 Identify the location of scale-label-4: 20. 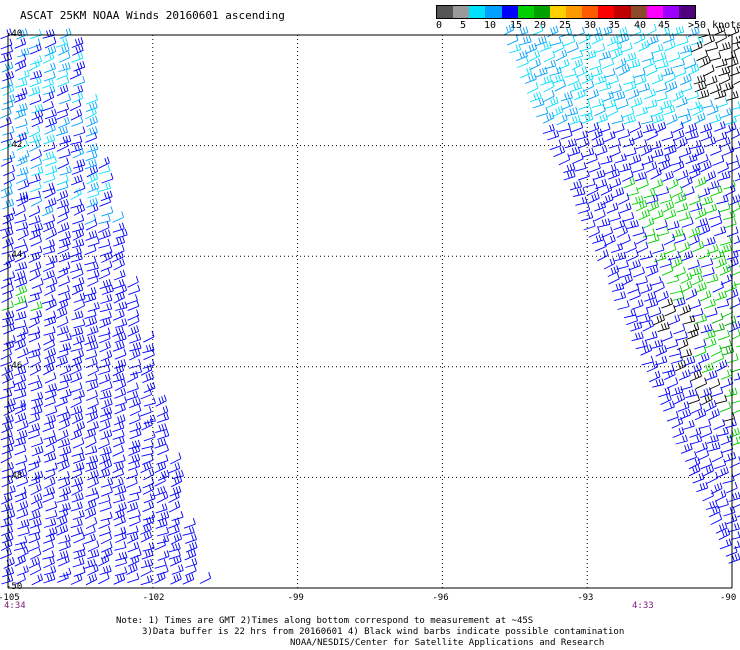
(540, 25).